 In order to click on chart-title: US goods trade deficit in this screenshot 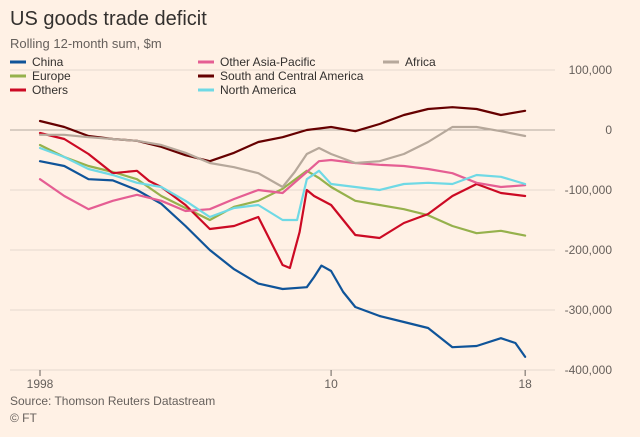, I will do `click(108, 19)`.